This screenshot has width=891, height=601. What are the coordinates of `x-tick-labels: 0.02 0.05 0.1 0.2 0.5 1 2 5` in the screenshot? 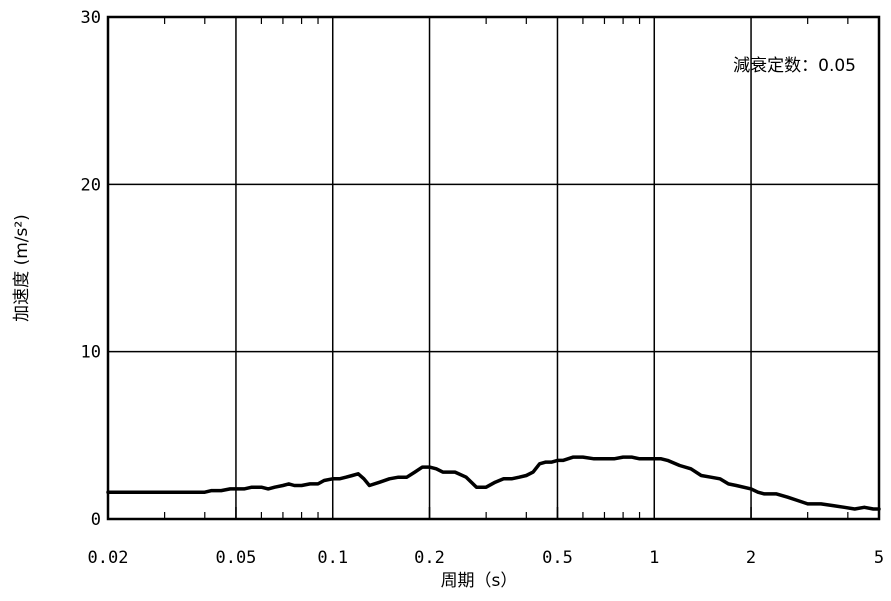 It's located at (486, 558).